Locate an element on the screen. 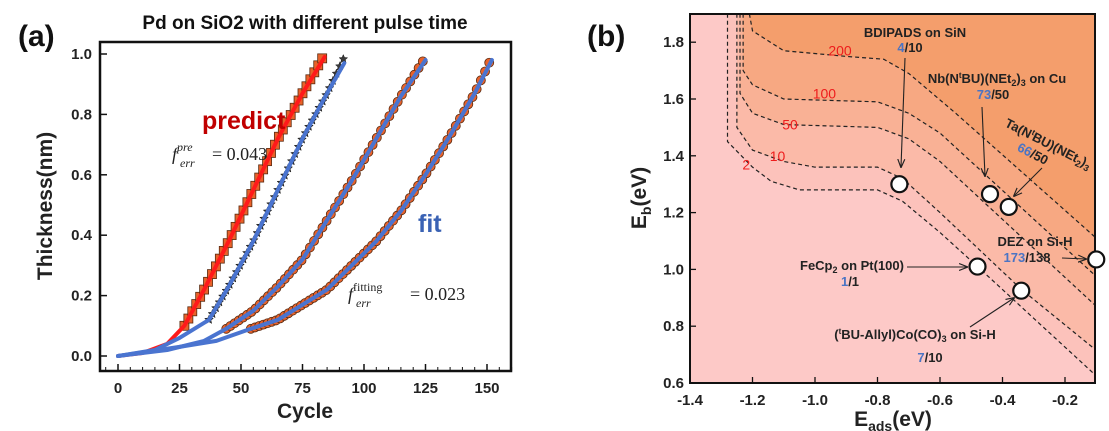 This screenshot has width=1109, height=431. data-point-star is located at coordinates (343, 58).